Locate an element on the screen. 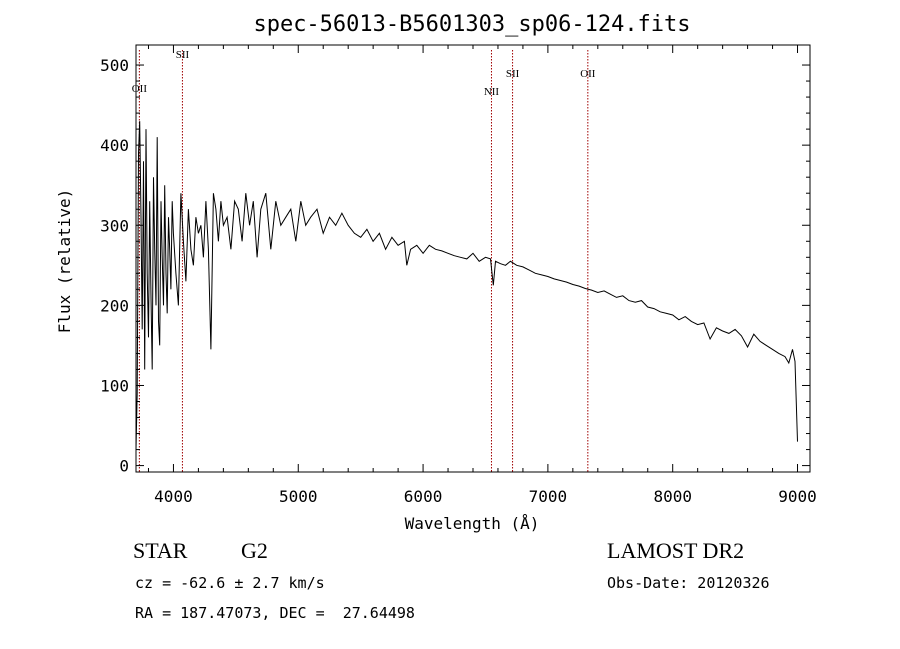 Image resolution: width=900 pixels, height=649 pixels. emission-line-label: NII is located at coordinates (492, 92).